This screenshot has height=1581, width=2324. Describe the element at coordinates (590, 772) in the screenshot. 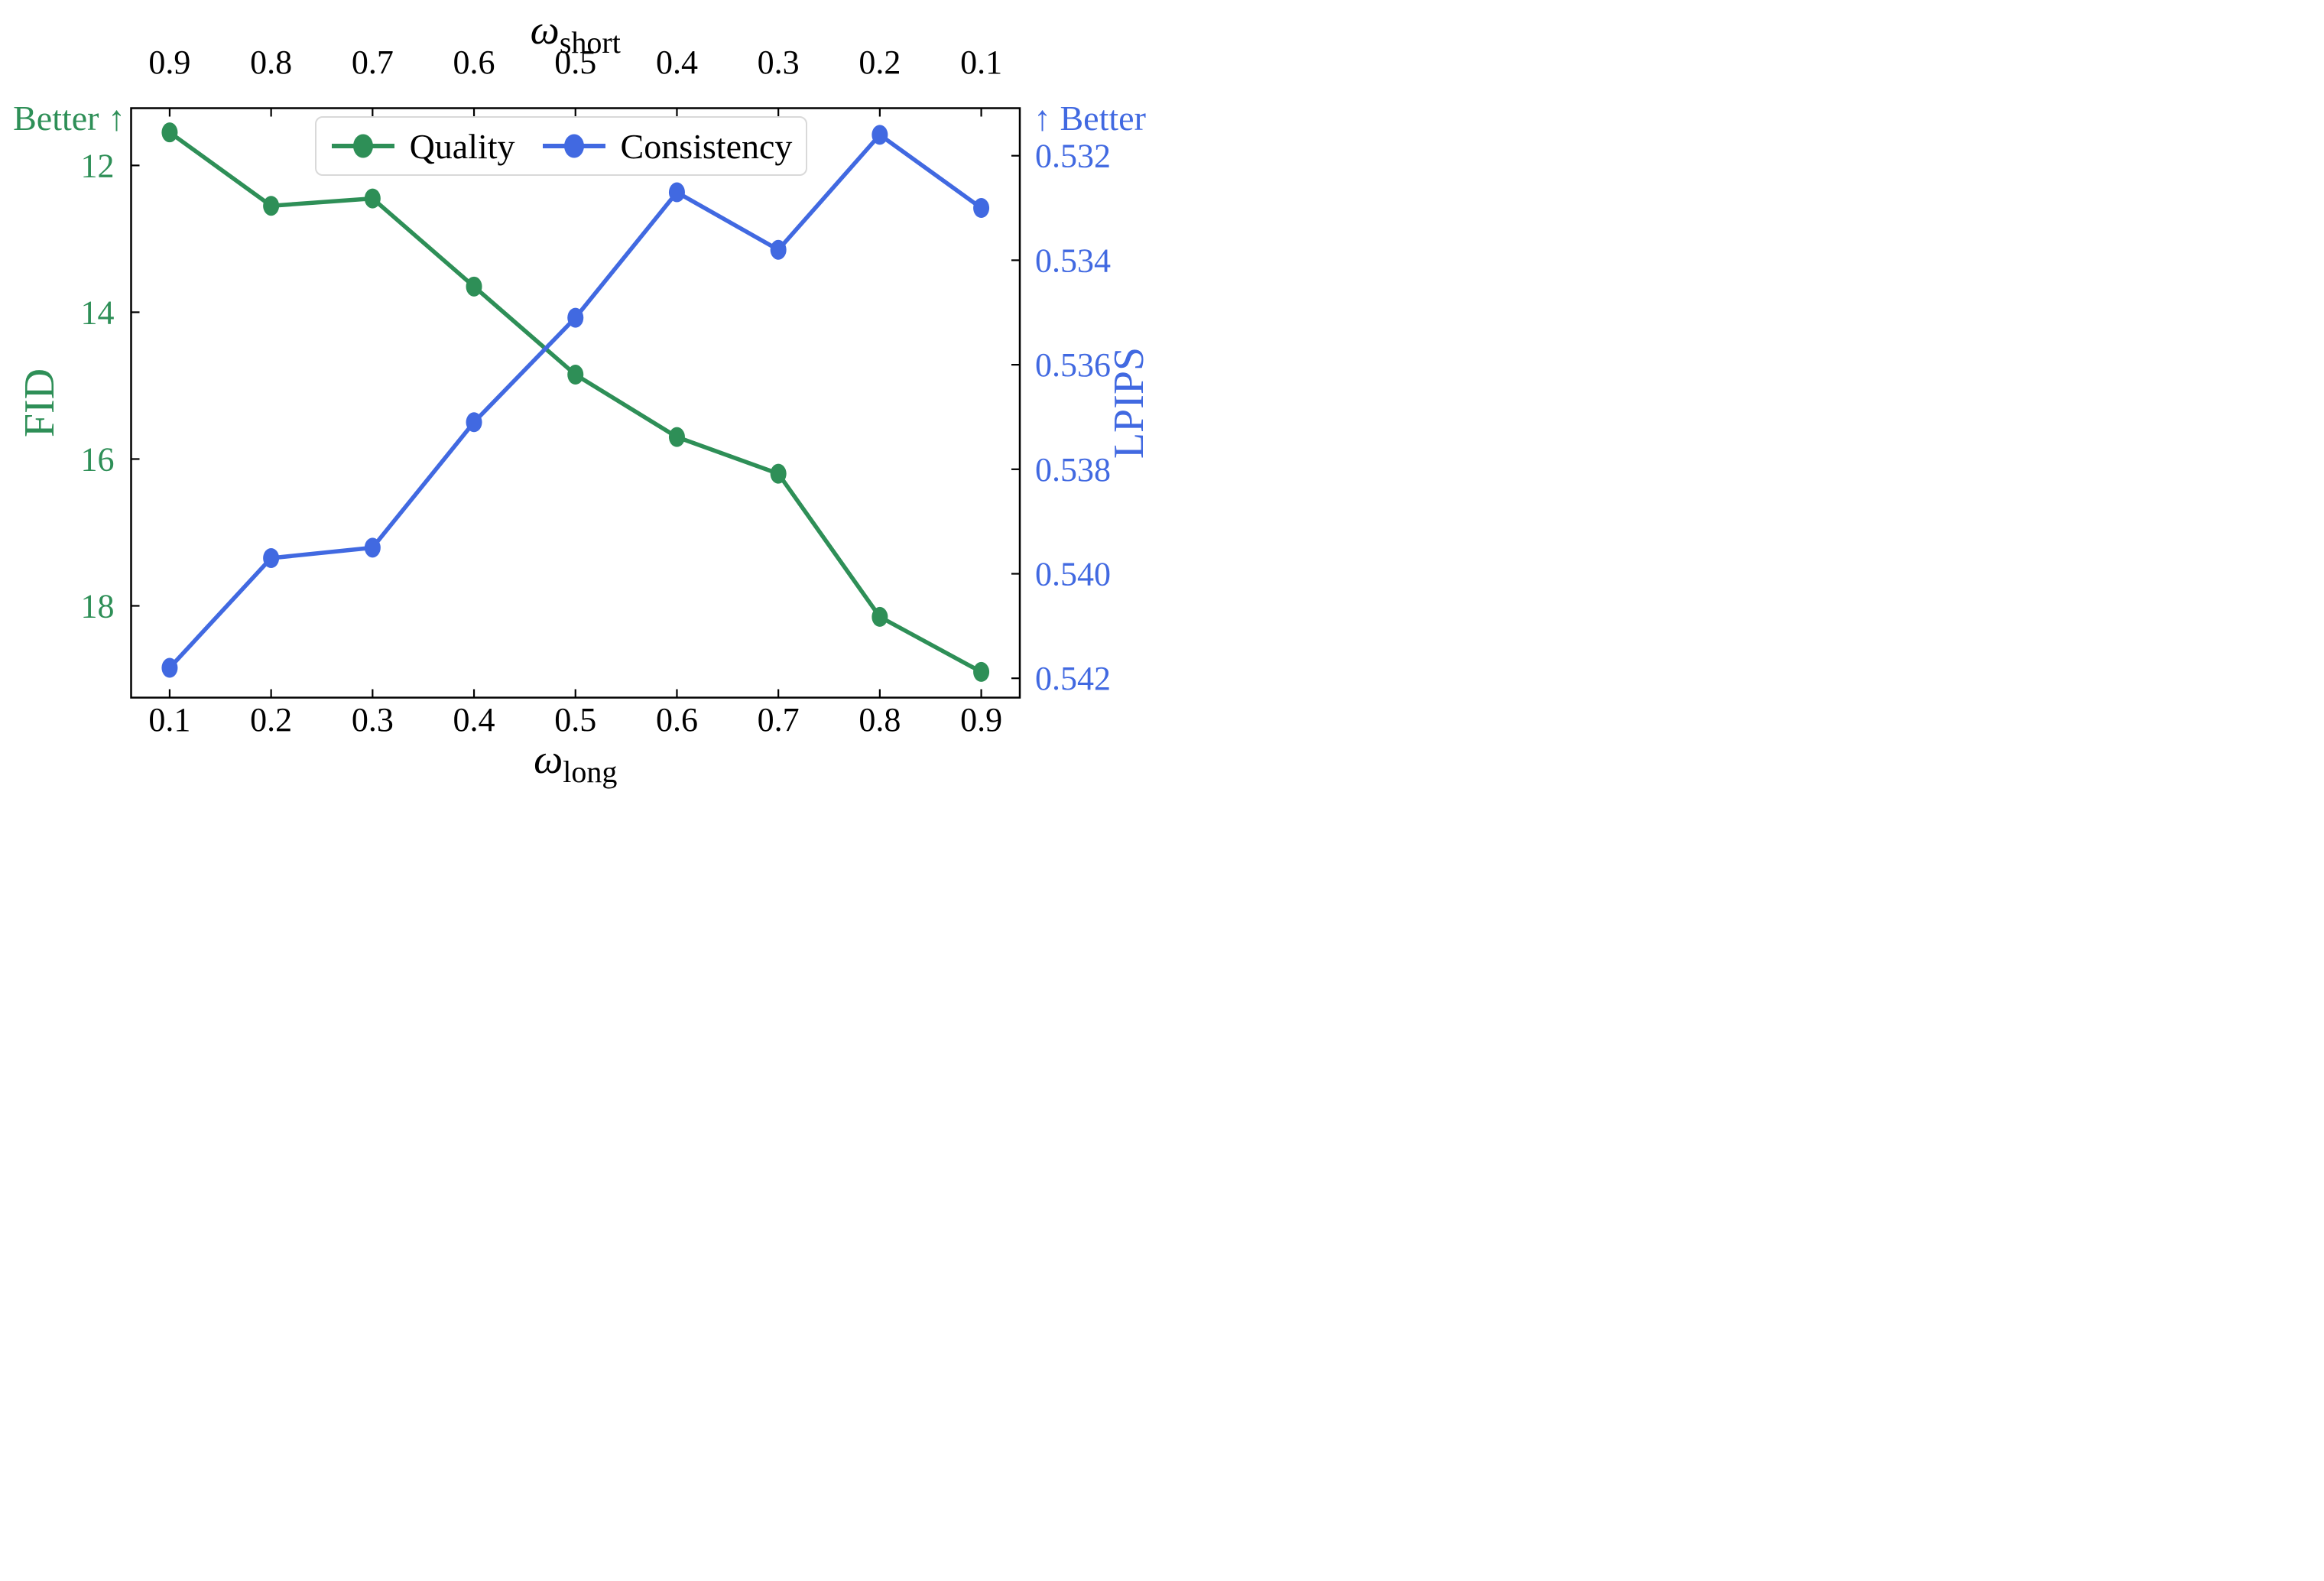

I see `omega-subscript: long` at that location.